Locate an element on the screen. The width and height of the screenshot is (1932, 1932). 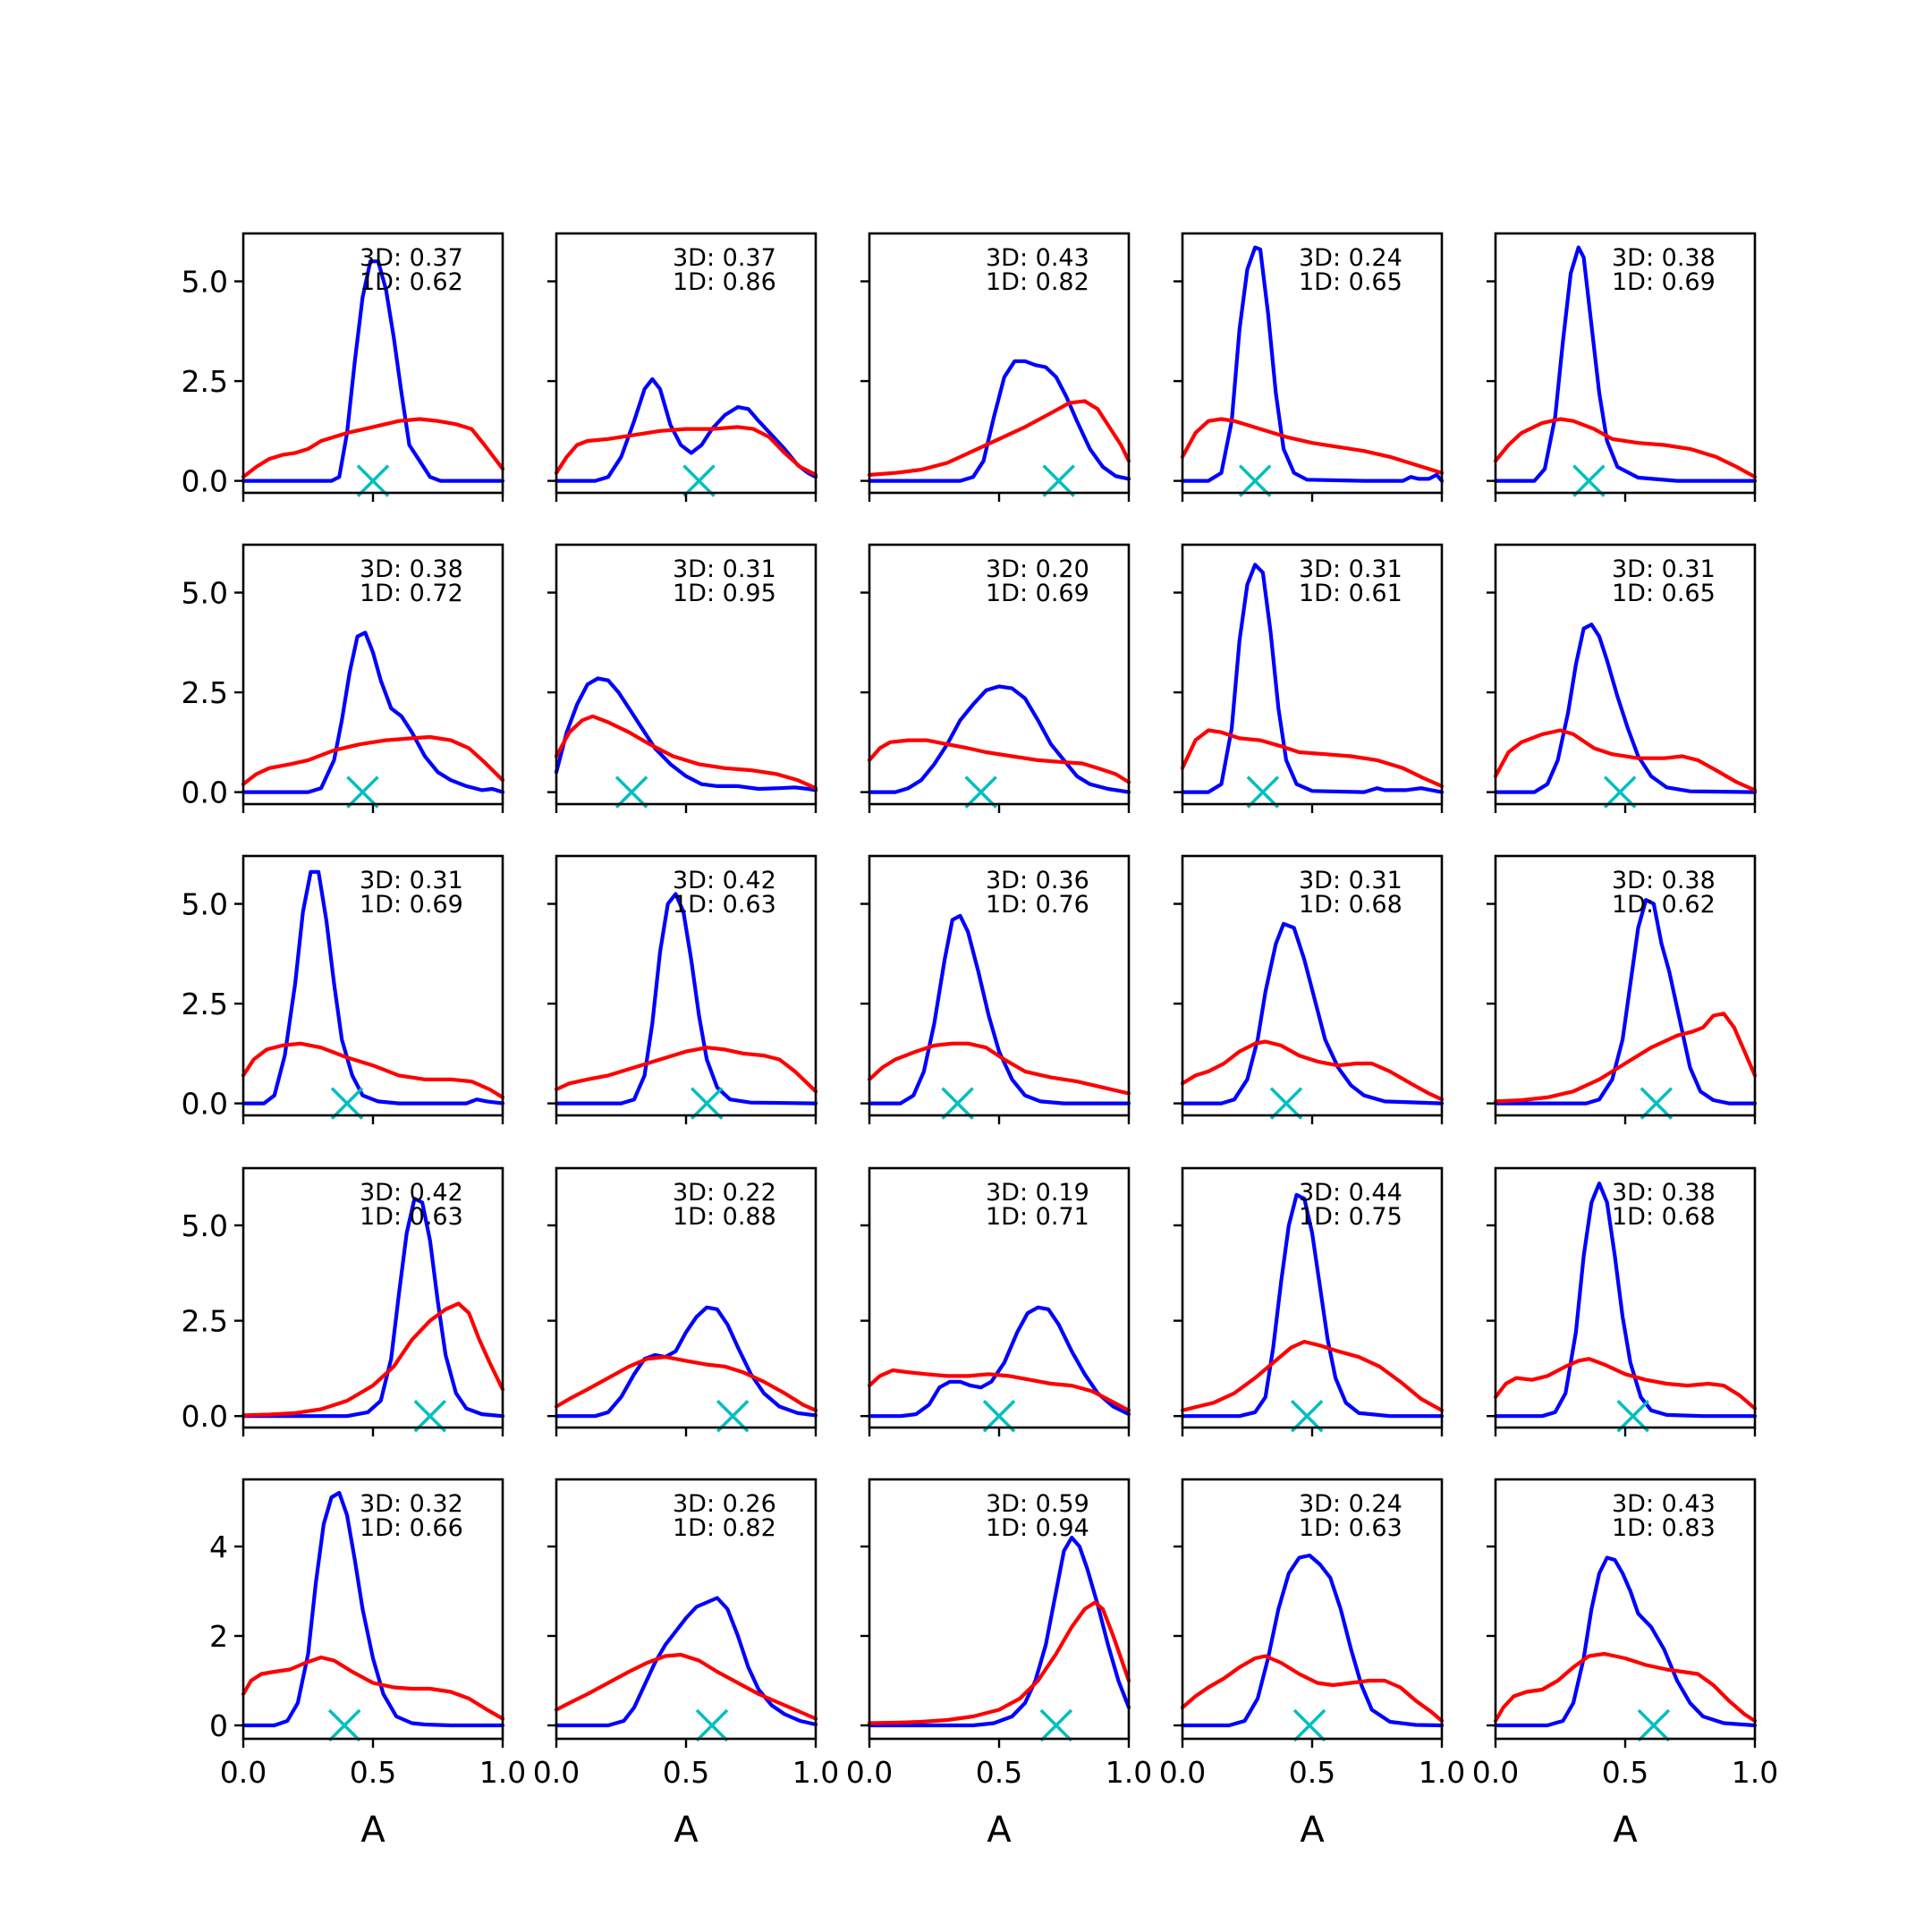
annotation-3d: 3D: 0.32 is located at coordinates (411, 1504).